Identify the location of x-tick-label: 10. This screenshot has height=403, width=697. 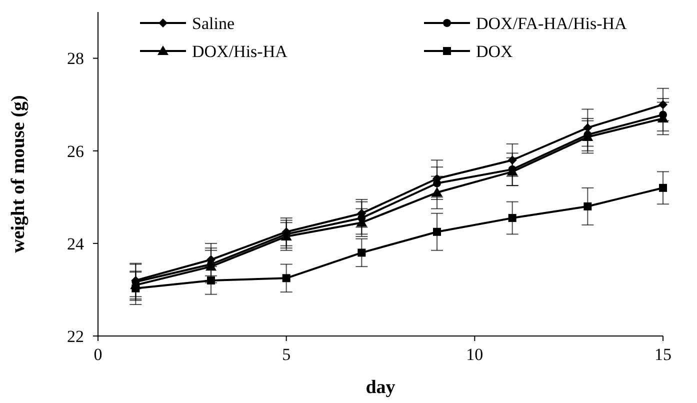
(475, 354).